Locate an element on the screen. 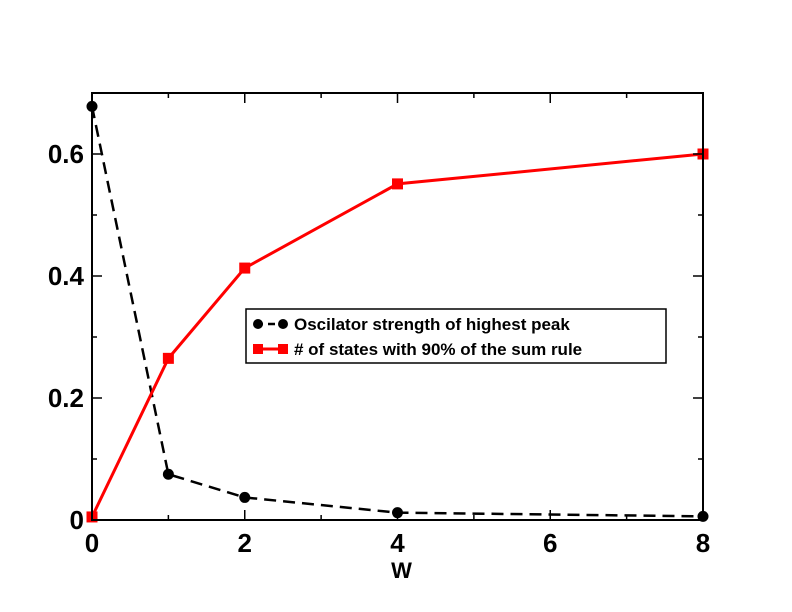 This screenshot has height=612, width=792. y-tick-label: 0.4 is located at coordinates (66, 276).